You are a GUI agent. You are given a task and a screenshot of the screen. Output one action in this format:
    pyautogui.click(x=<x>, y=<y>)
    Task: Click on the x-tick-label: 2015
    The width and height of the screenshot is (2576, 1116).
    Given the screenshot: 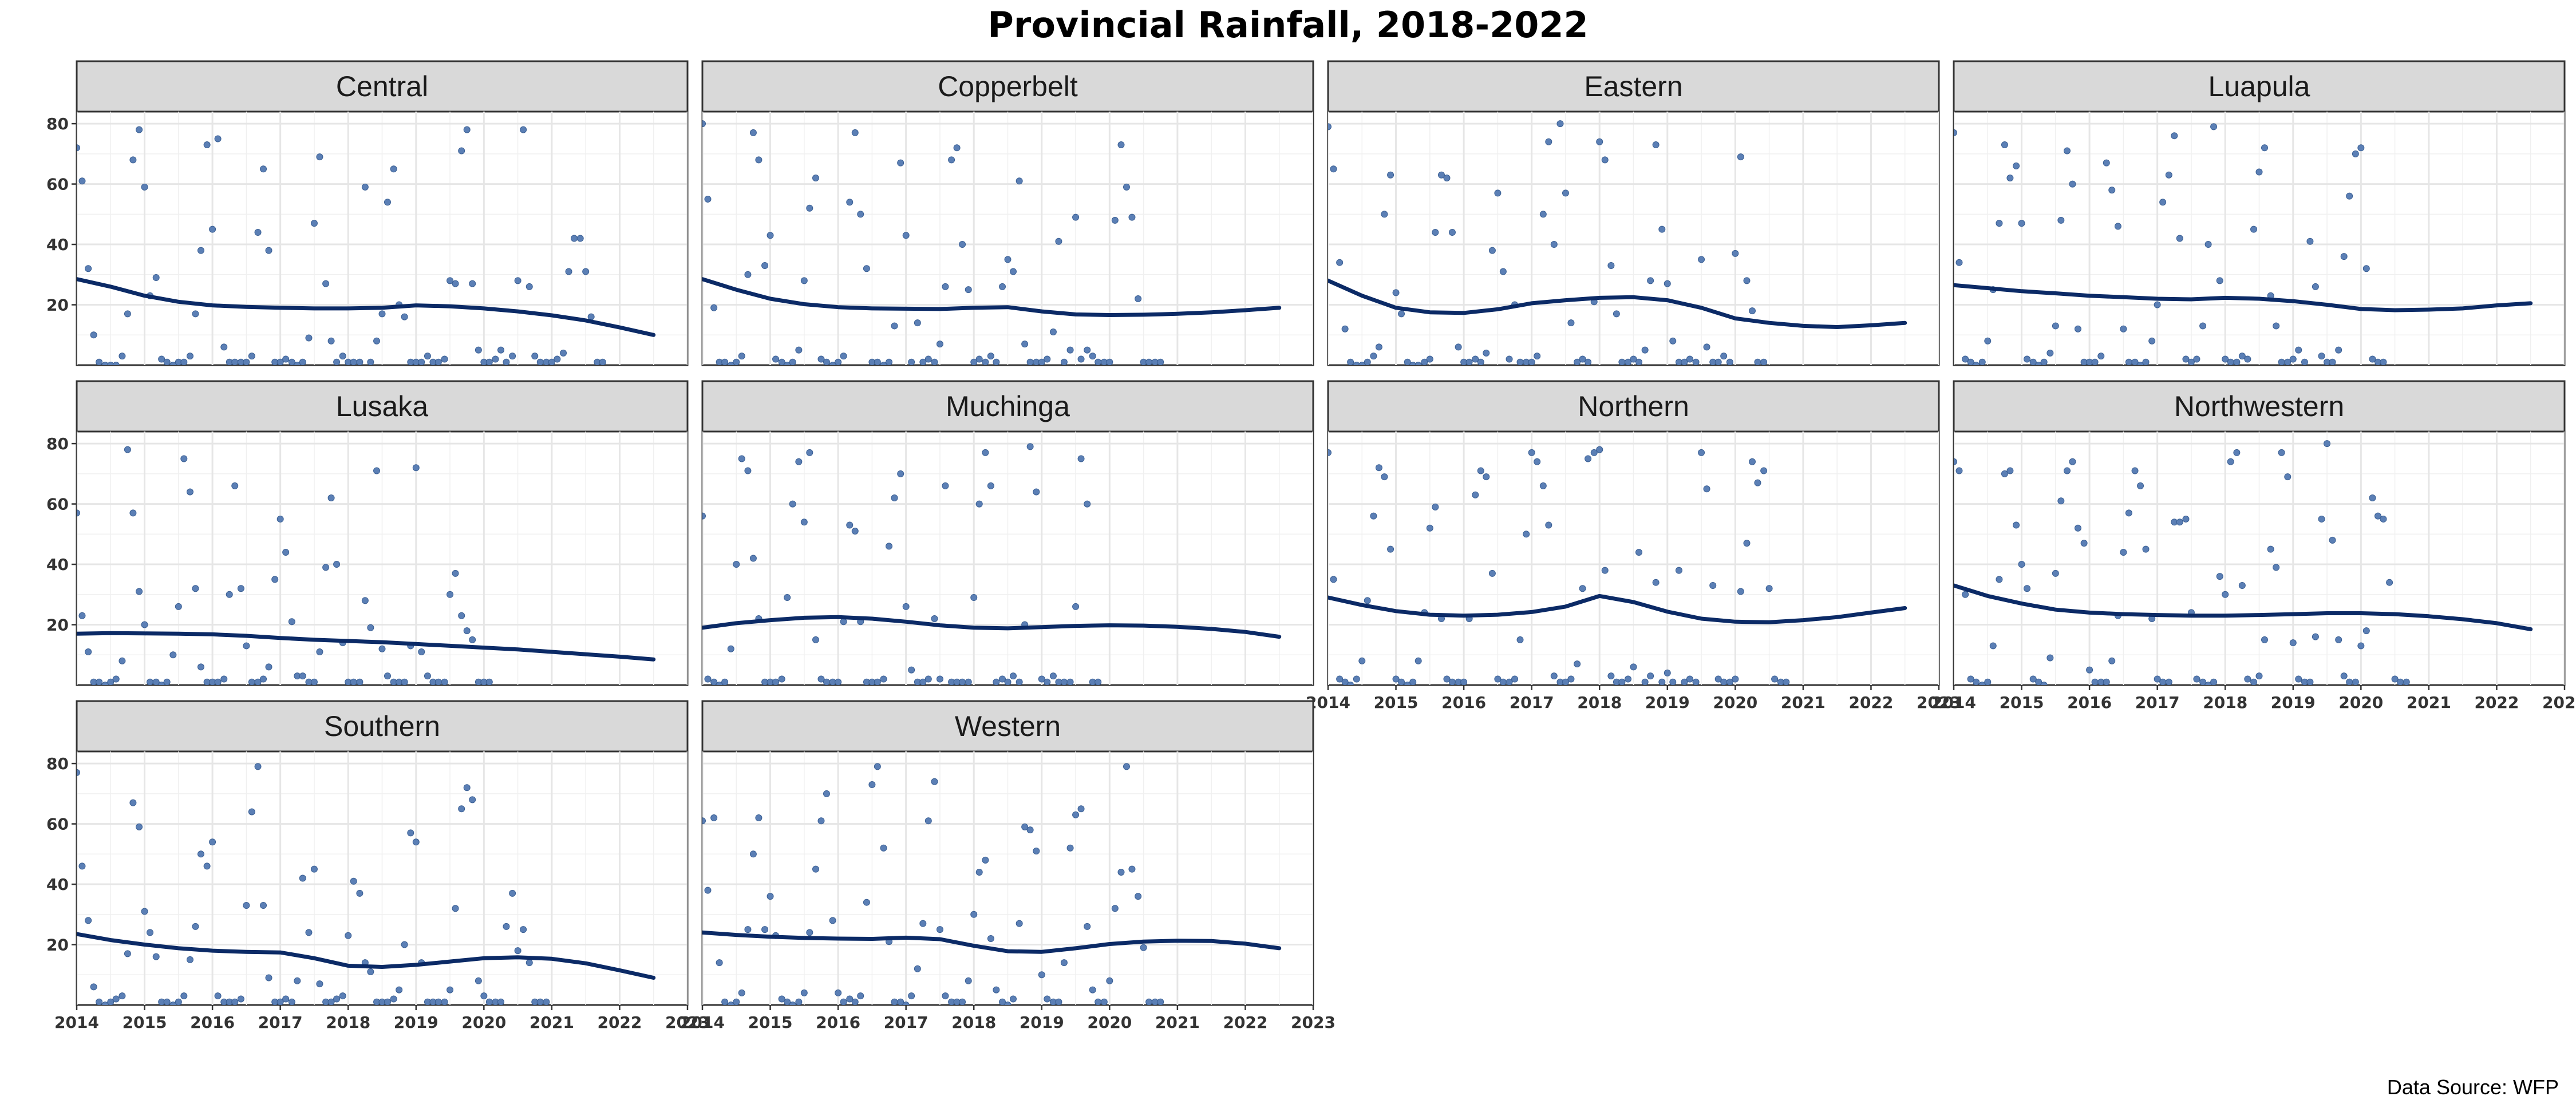 What is the action you would take?
    pyautogui.click(x=1396, y=702)
    